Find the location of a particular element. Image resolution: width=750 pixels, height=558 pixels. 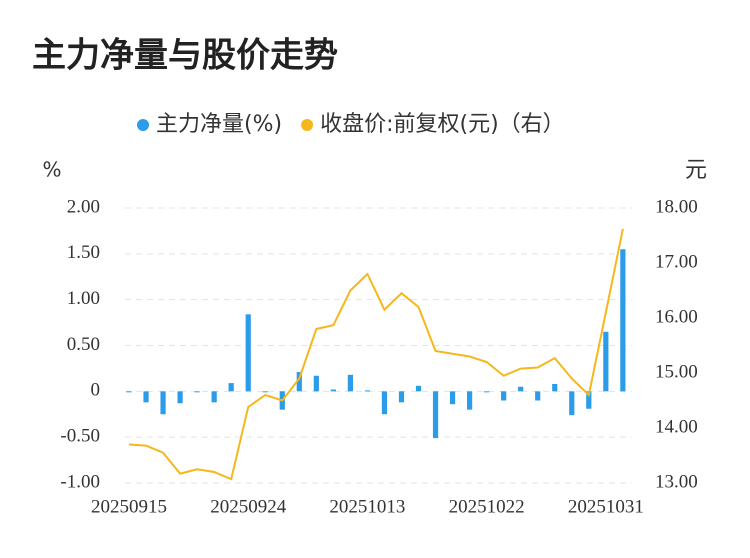

y2-axis-unit: 元 is located at coordinates (696, 170).